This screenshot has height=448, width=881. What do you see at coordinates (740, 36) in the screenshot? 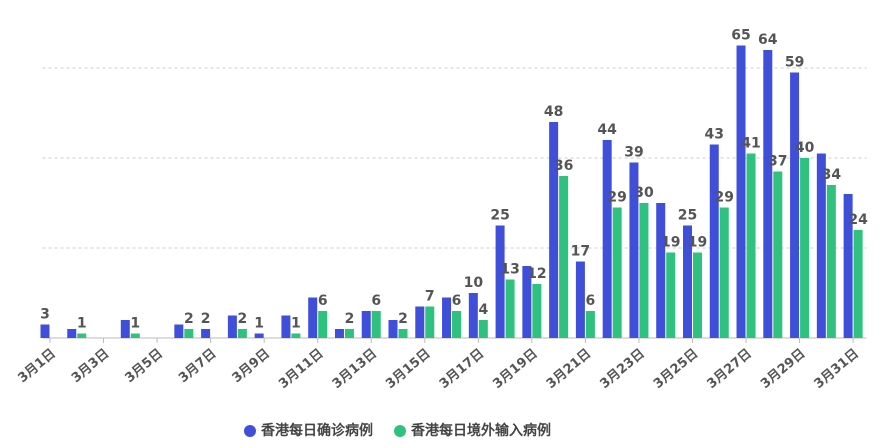
I see `value-label: 65` at bounding box center [740, 36].